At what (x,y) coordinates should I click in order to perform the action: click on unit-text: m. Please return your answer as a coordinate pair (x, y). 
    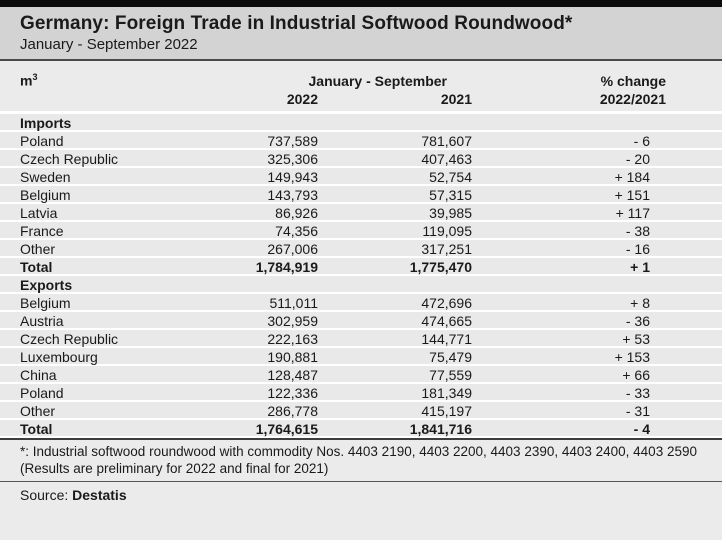
    Looking at the image, I should click on (26, 80).